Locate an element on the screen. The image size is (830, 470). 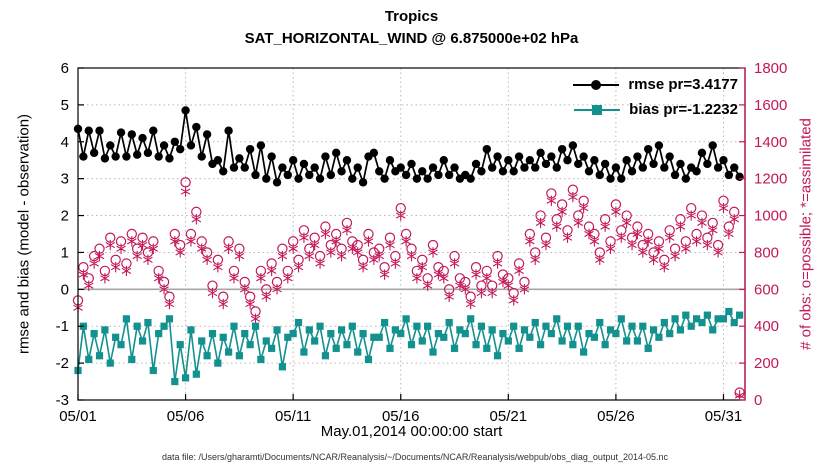
legend-label-bias: bias pr=-1.2232 is located at coordinates (683, 109).